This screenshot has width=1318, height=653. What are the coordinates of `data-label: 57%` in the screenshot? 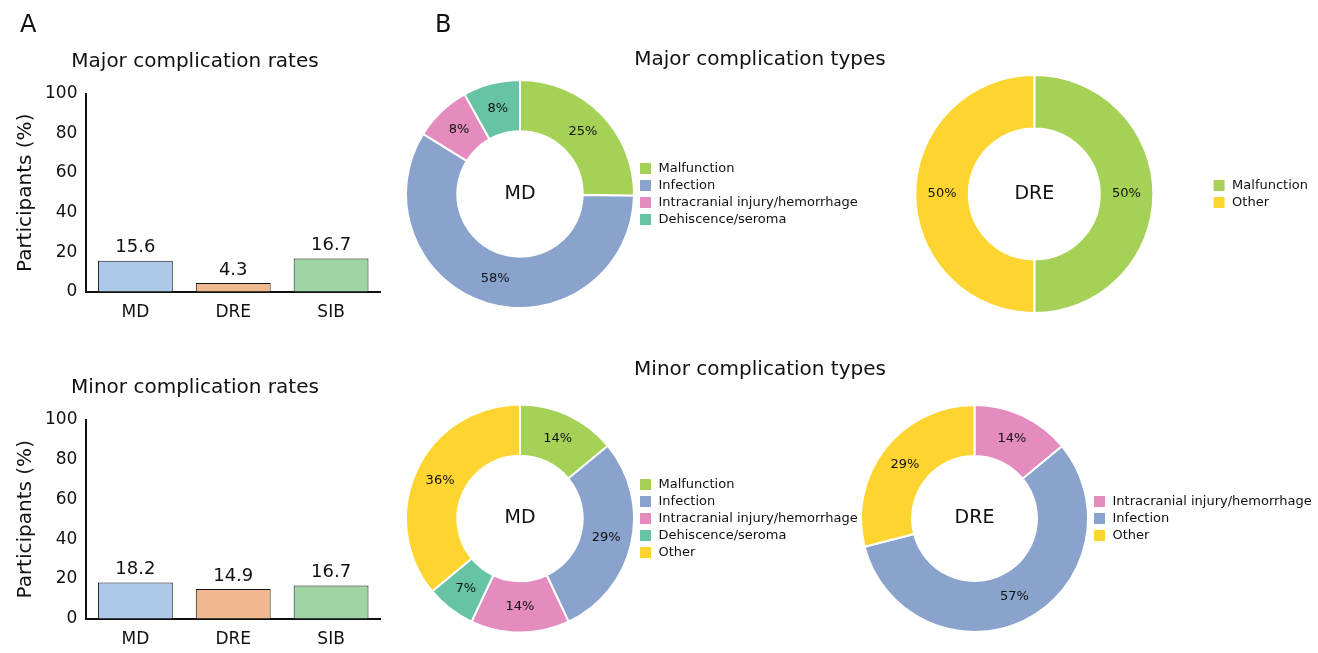 It's located at (1014, 596).